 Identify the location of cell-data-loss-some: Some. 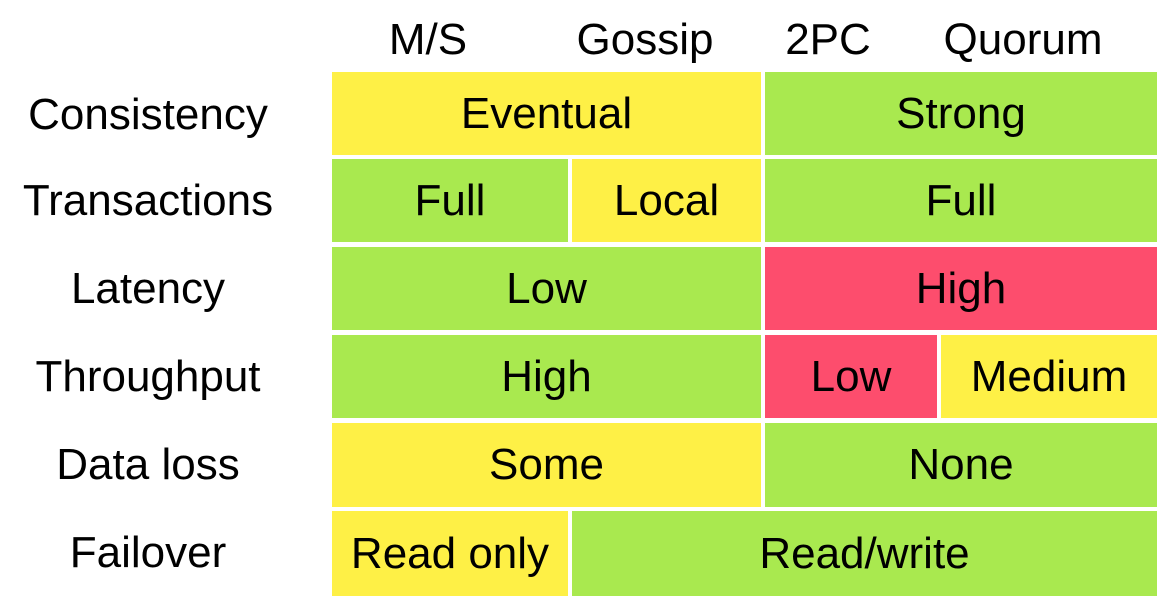
(546, 465).